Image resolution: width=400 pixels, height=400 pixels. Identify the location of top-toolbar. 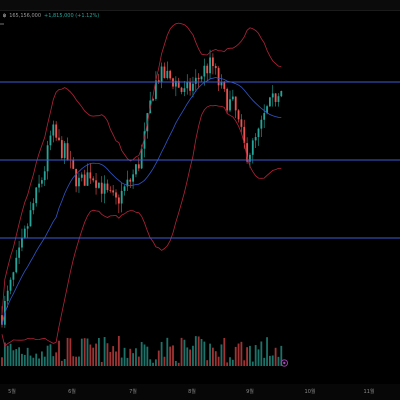
(200, 5).